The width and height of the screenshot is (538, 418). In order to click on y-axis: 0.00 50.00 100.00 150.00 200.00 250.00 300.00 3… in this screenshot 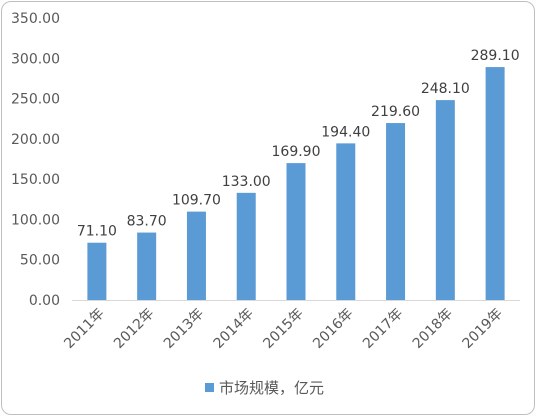, I will do `click(35, 160)`.